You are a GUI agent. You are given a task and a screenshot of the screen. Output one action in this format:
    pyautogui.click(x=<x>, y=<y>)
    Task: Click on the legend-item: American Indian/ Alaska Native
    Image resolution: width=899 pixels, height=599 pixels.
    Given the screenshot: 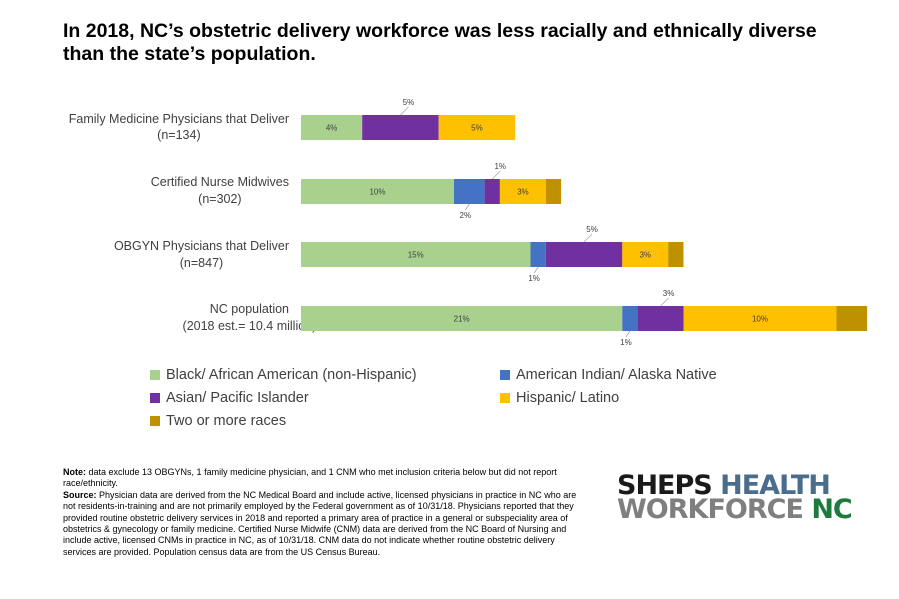 What is the action you would take?
    pyautogui.click(x=608, y=375)
    